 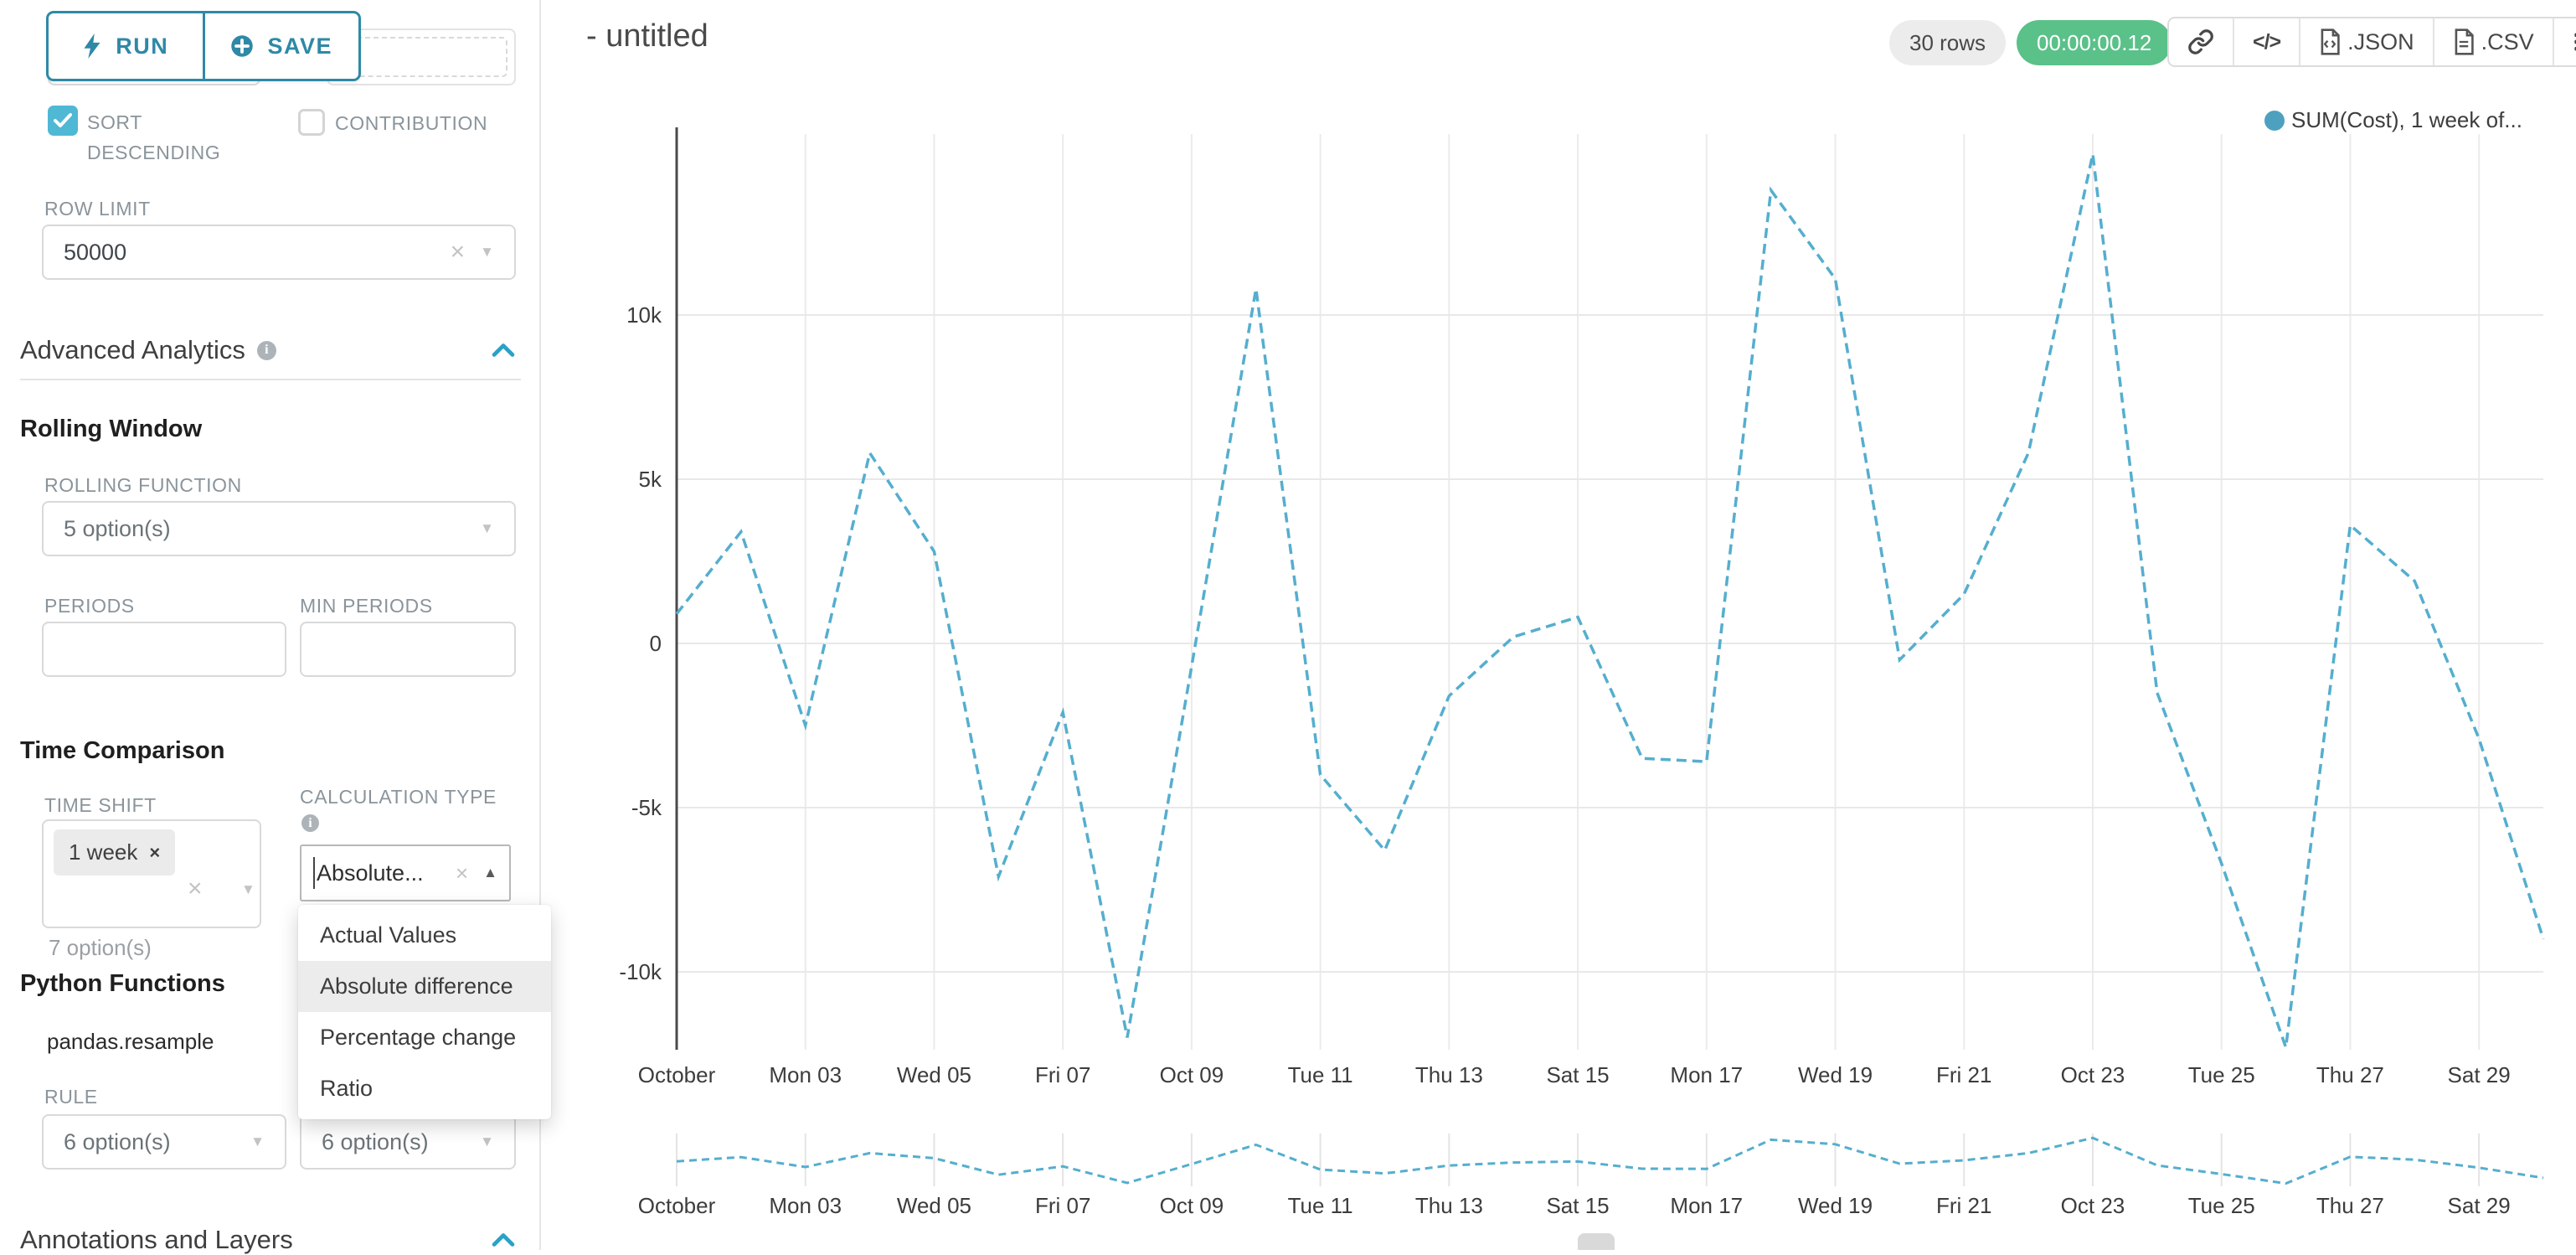 What do you see at coordinates (418, 1038) in the screenshot?
I see `menu-item-percentage-change: Percentage change` at bounding box center [418, 1038].